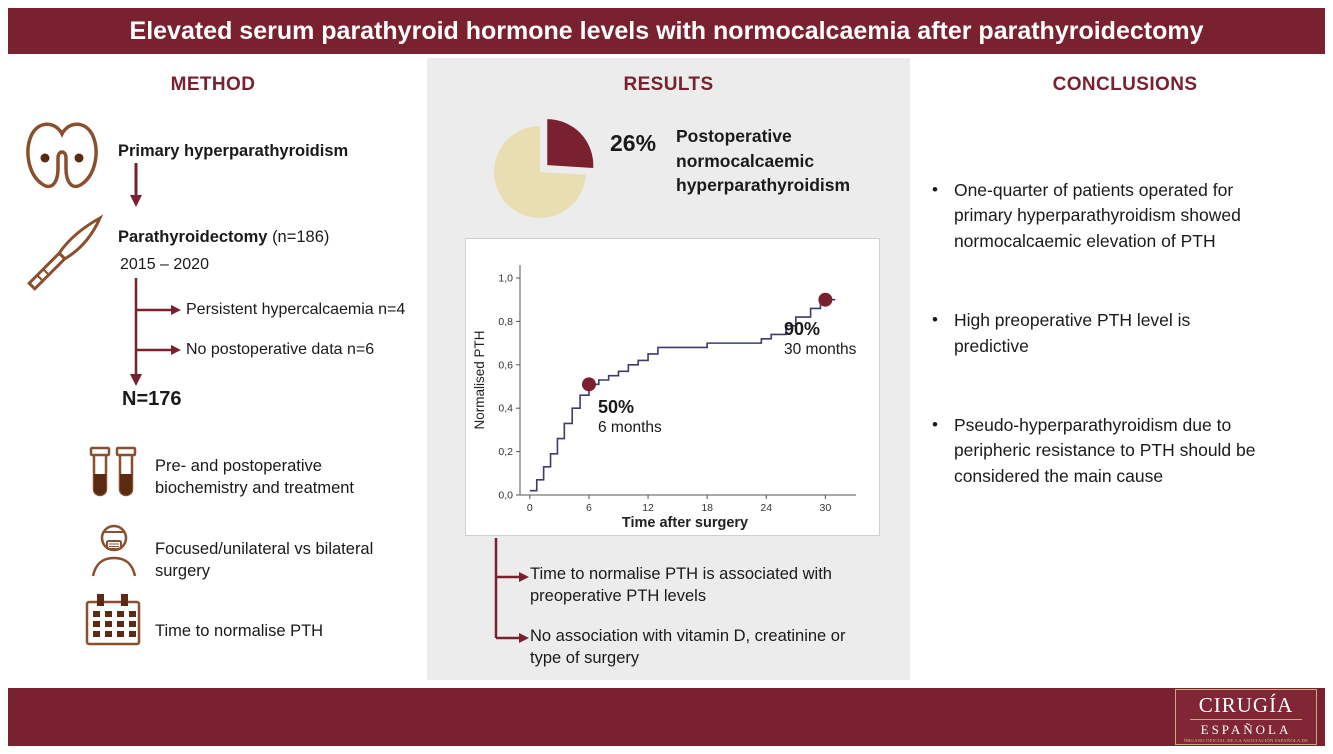  I want to click on notes-elbow-icon, so click(511, 590).